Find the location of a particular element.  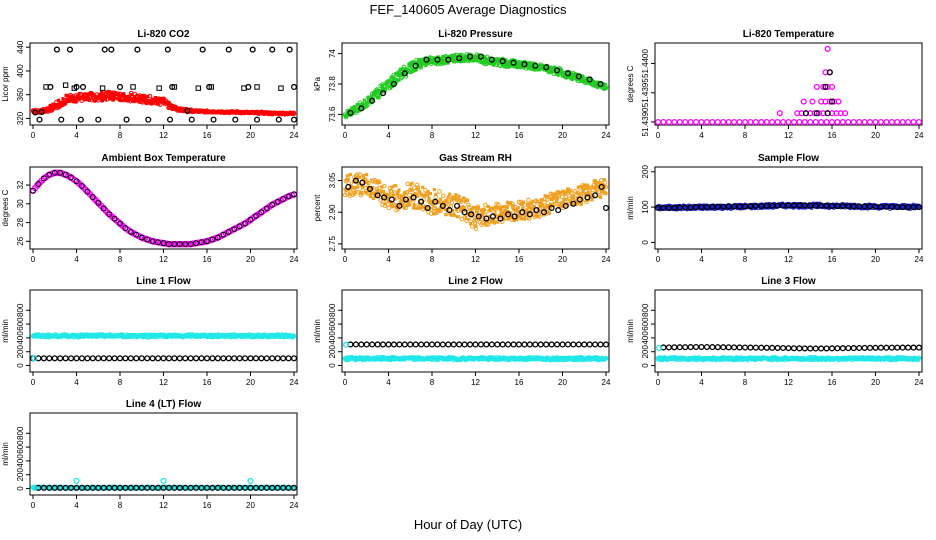

x-tick-label: 16 is located at coordinates (832, 382).